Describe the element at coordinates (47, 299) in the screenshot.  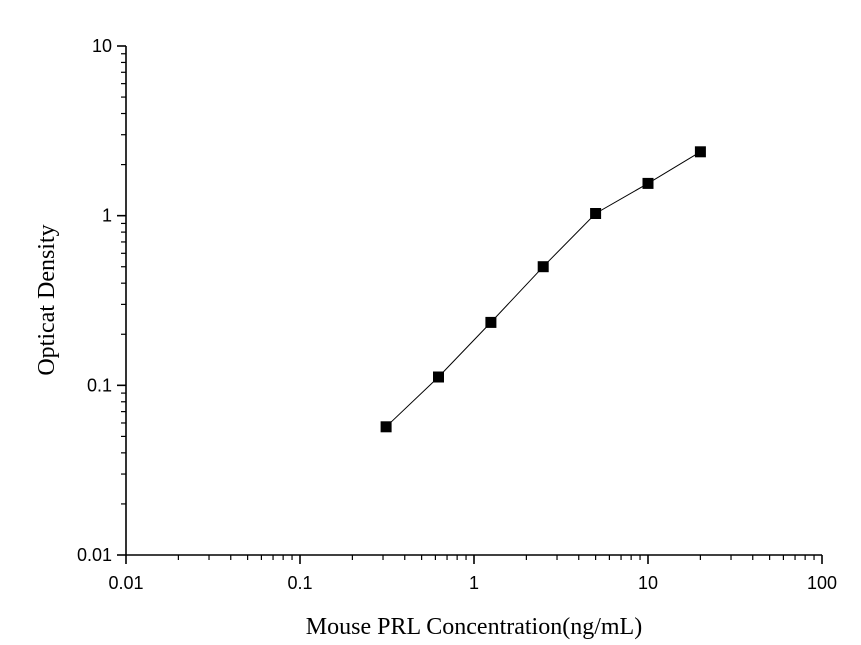
I see `y-axis-title: Opticat Density` at that location.